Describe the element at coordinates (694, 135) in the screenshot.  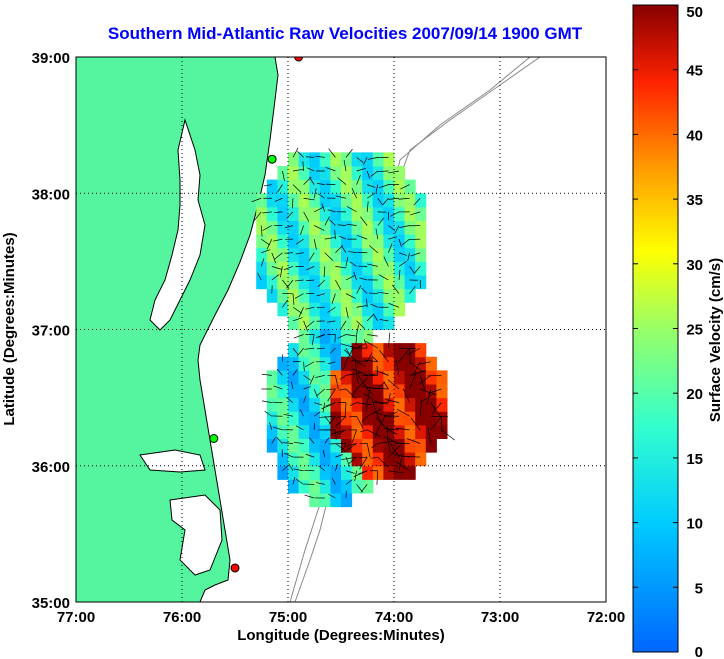
I see `colorbar-tick-label: 40` at that location.